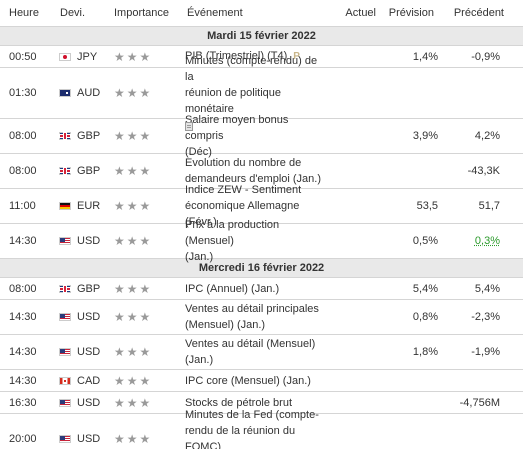  I want to click on event-row: 14:30 CAD ★★★ IPC core (Mensuel) (Jan.), so click(261, 381).